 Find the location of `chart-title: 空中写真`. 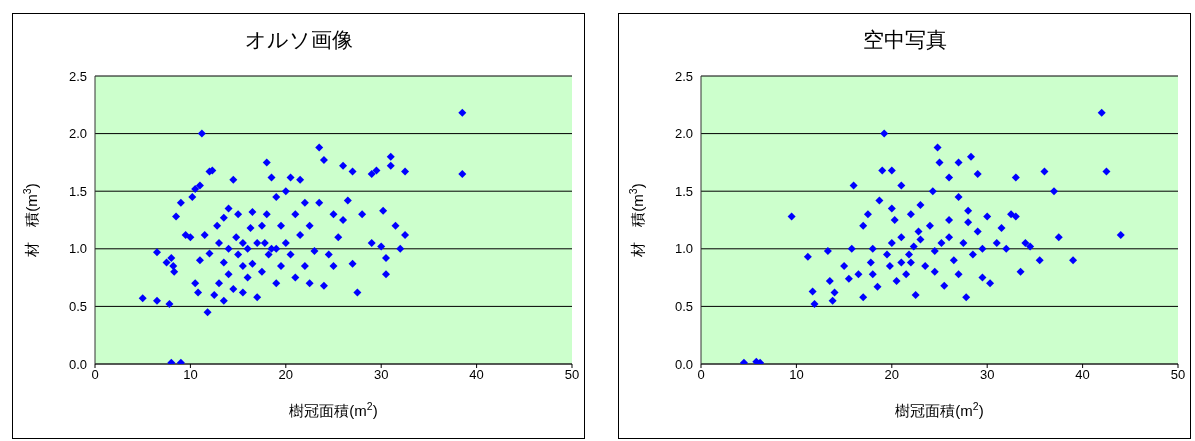

chart-title: 空中写真 is located at coordinates (904, 40).